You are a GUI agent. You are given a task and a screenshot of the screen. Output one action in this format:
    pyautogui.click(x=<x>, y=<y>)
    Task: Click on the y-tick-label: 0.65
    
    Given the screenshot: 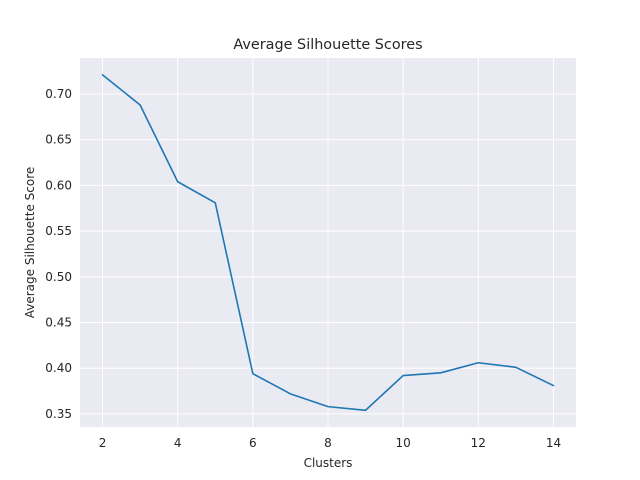 What is the action you would take?
    pyautogui.click(x=58, y=140)
    